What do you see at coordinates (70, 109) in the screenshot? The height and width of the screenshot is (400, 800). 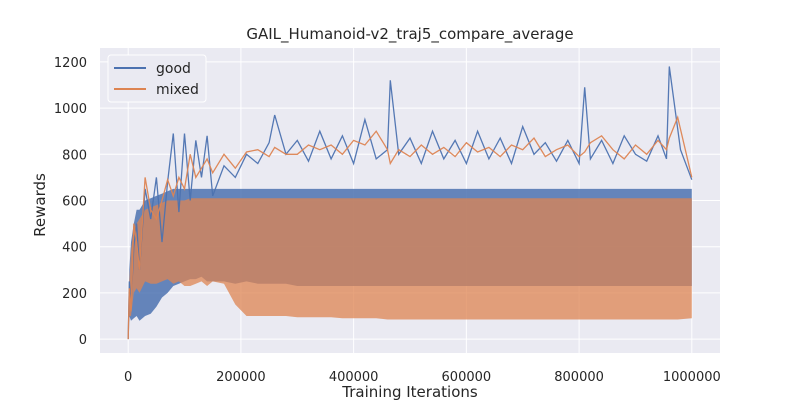 I see `y-tick-label: 1000` at bounding box center [70, 109].